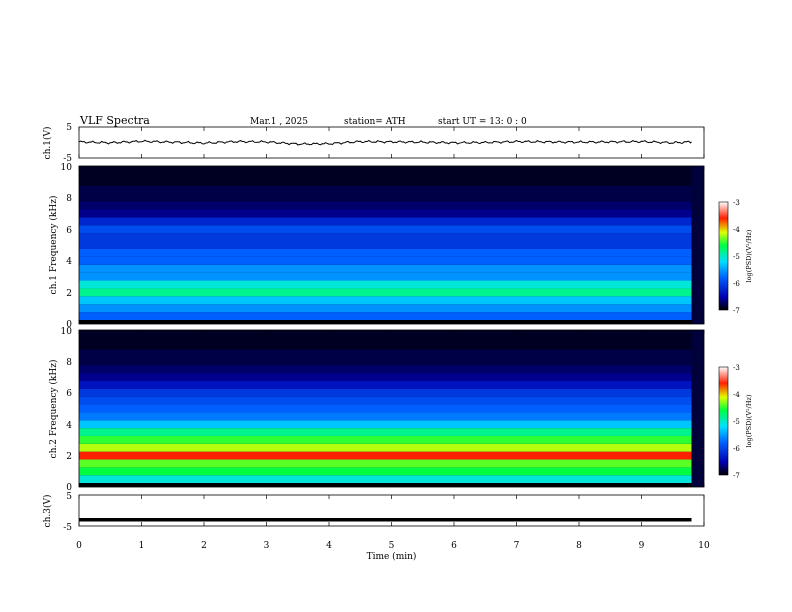 This screenshot has height=612, width=792. What do you see at coordinates (47, 511) in the screenshot?
I see `ch3-waveform-ylabel: ch.3(V)` at bounding box center [47, 511].